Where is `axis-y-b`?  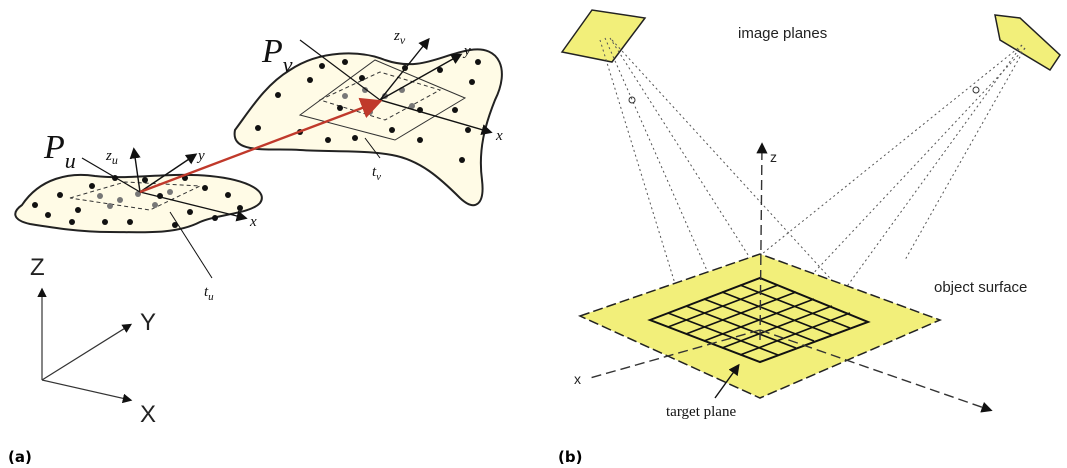 axis-y-b is located at coordinates (876, 371).